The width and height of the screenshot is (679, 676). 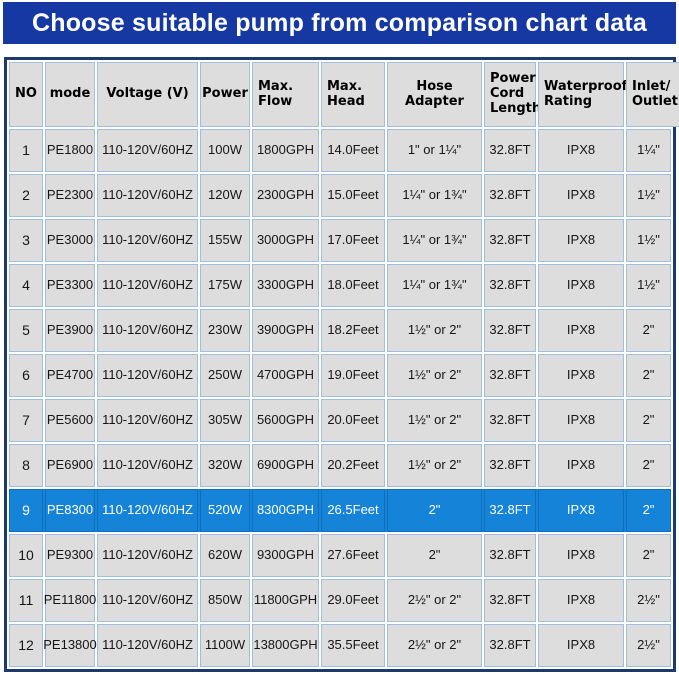 What do you see at coordinates (353, 375) in the screenshot?
I see `cell-max_head: 19.0Feet` at bounding box center [353, 375].